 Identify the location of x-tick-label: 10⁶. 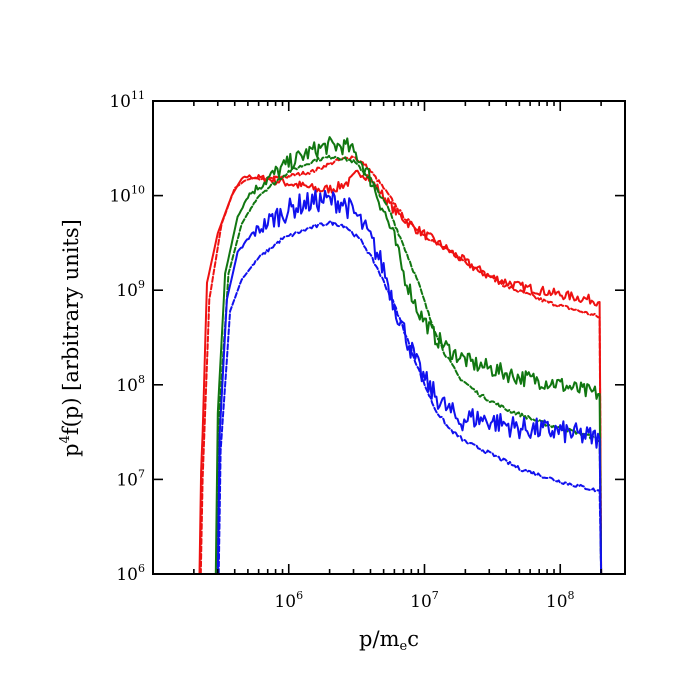
(288, 600).